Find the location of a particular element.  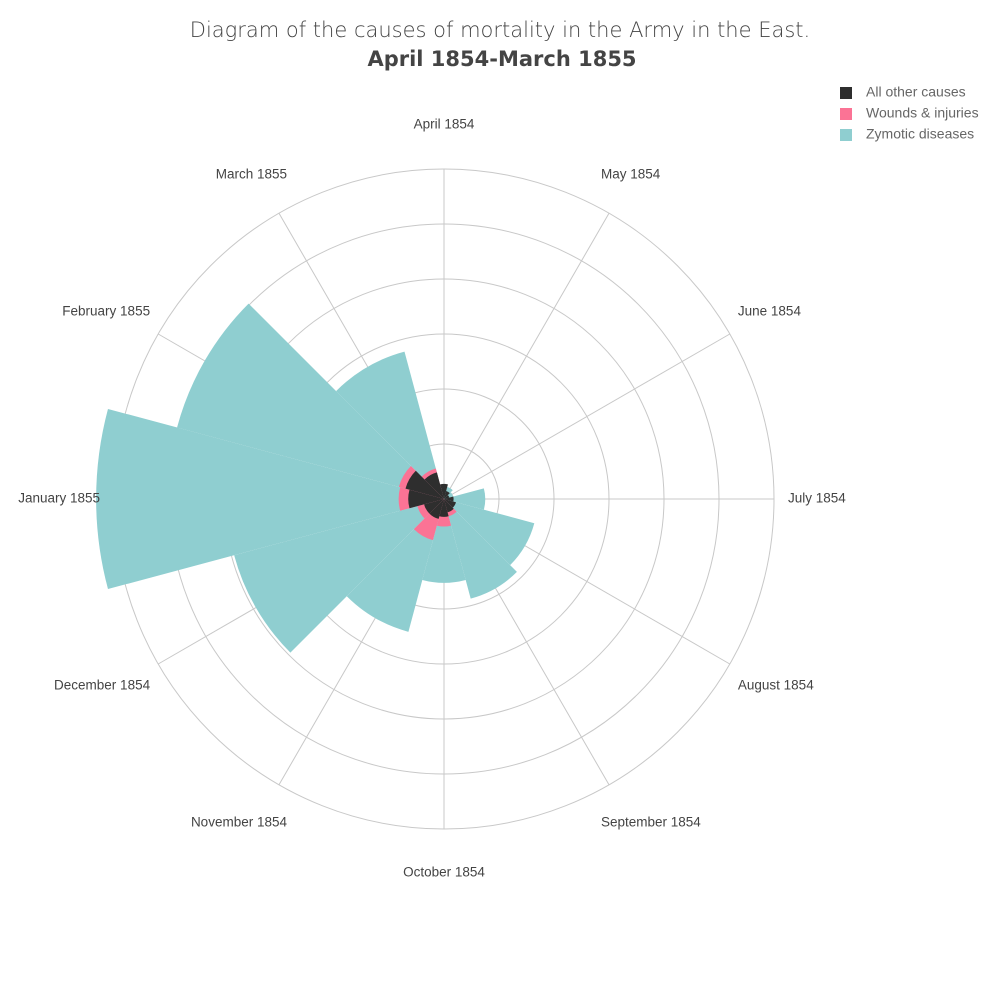

angular-label: December 1854 is located at coordinates (102, 685).